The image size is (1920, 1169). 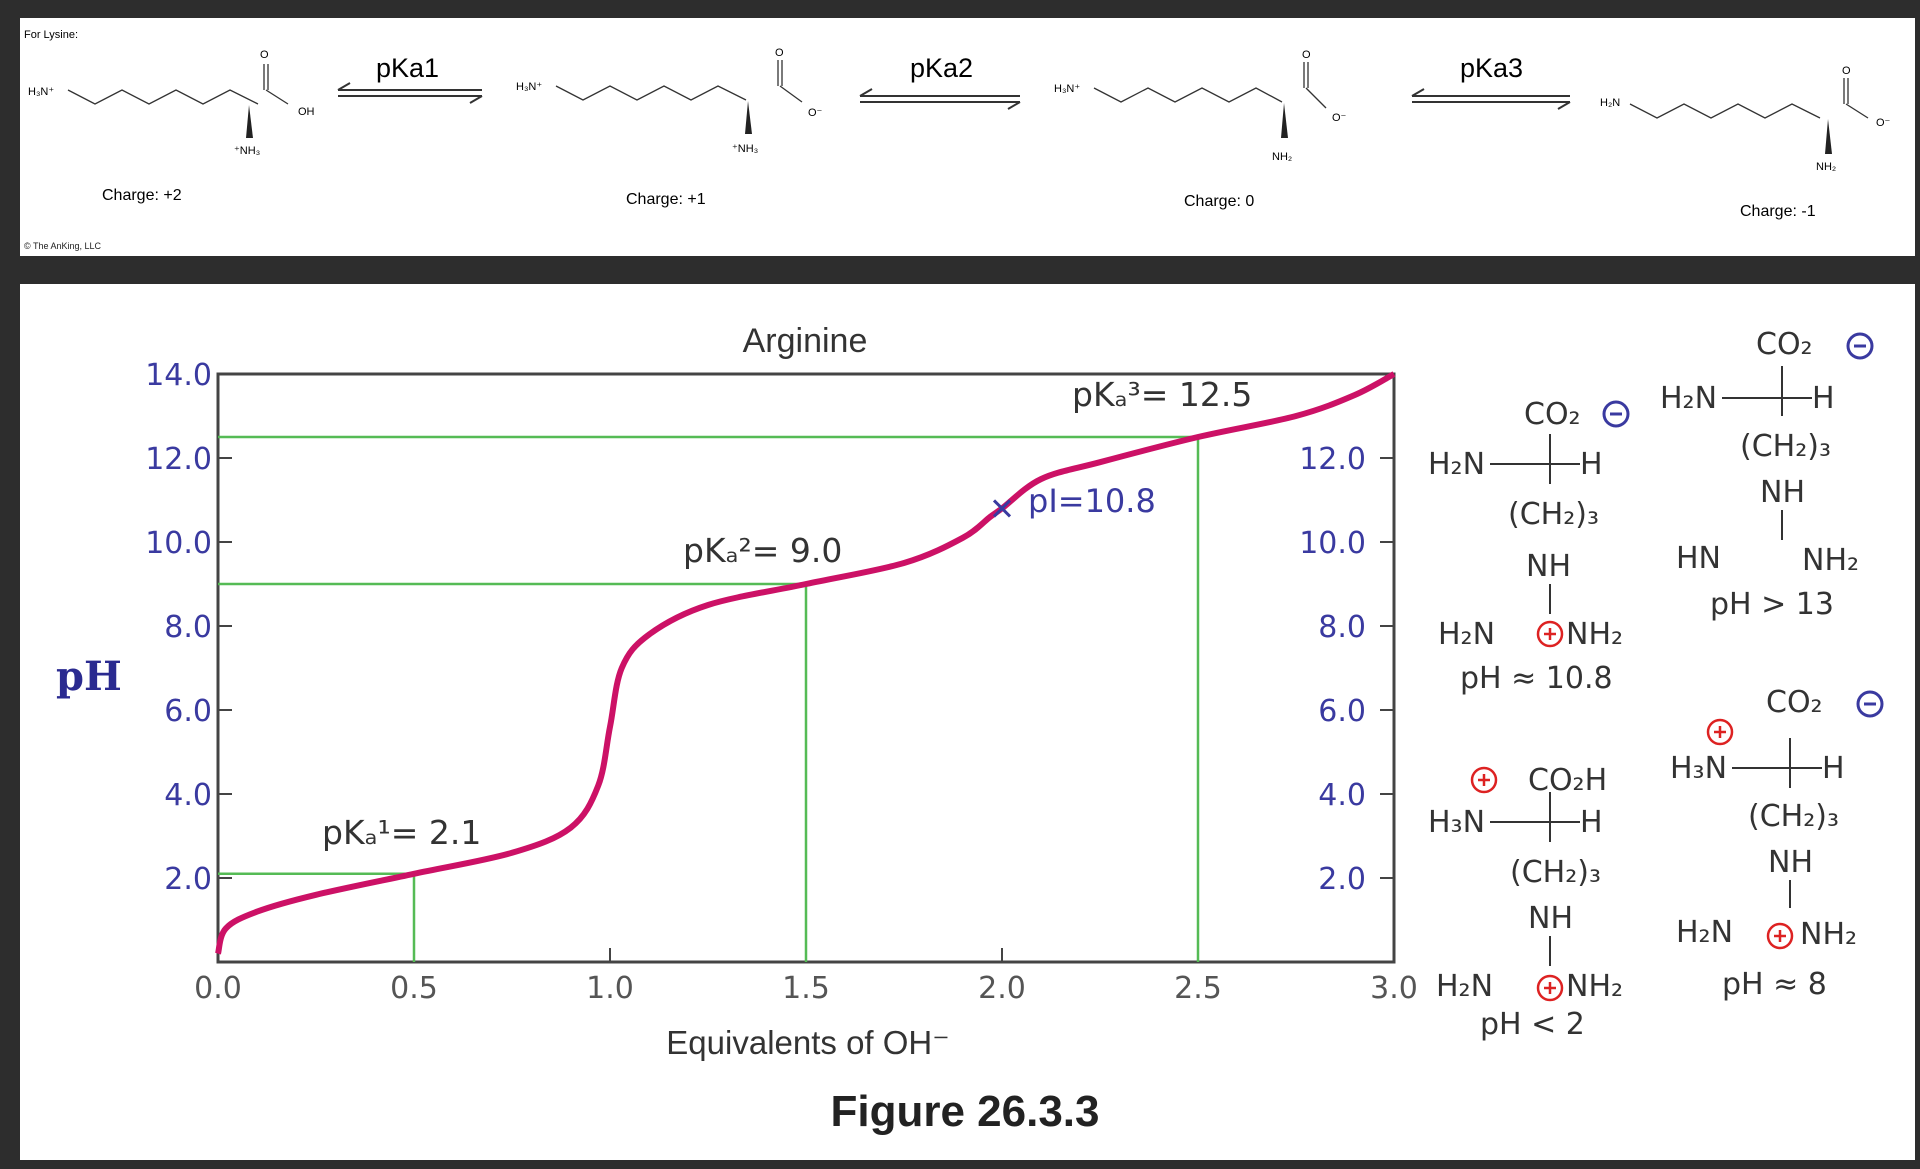 I want to click on figure-caption: Figure 26.3.3, so click(x=964, y=1111).